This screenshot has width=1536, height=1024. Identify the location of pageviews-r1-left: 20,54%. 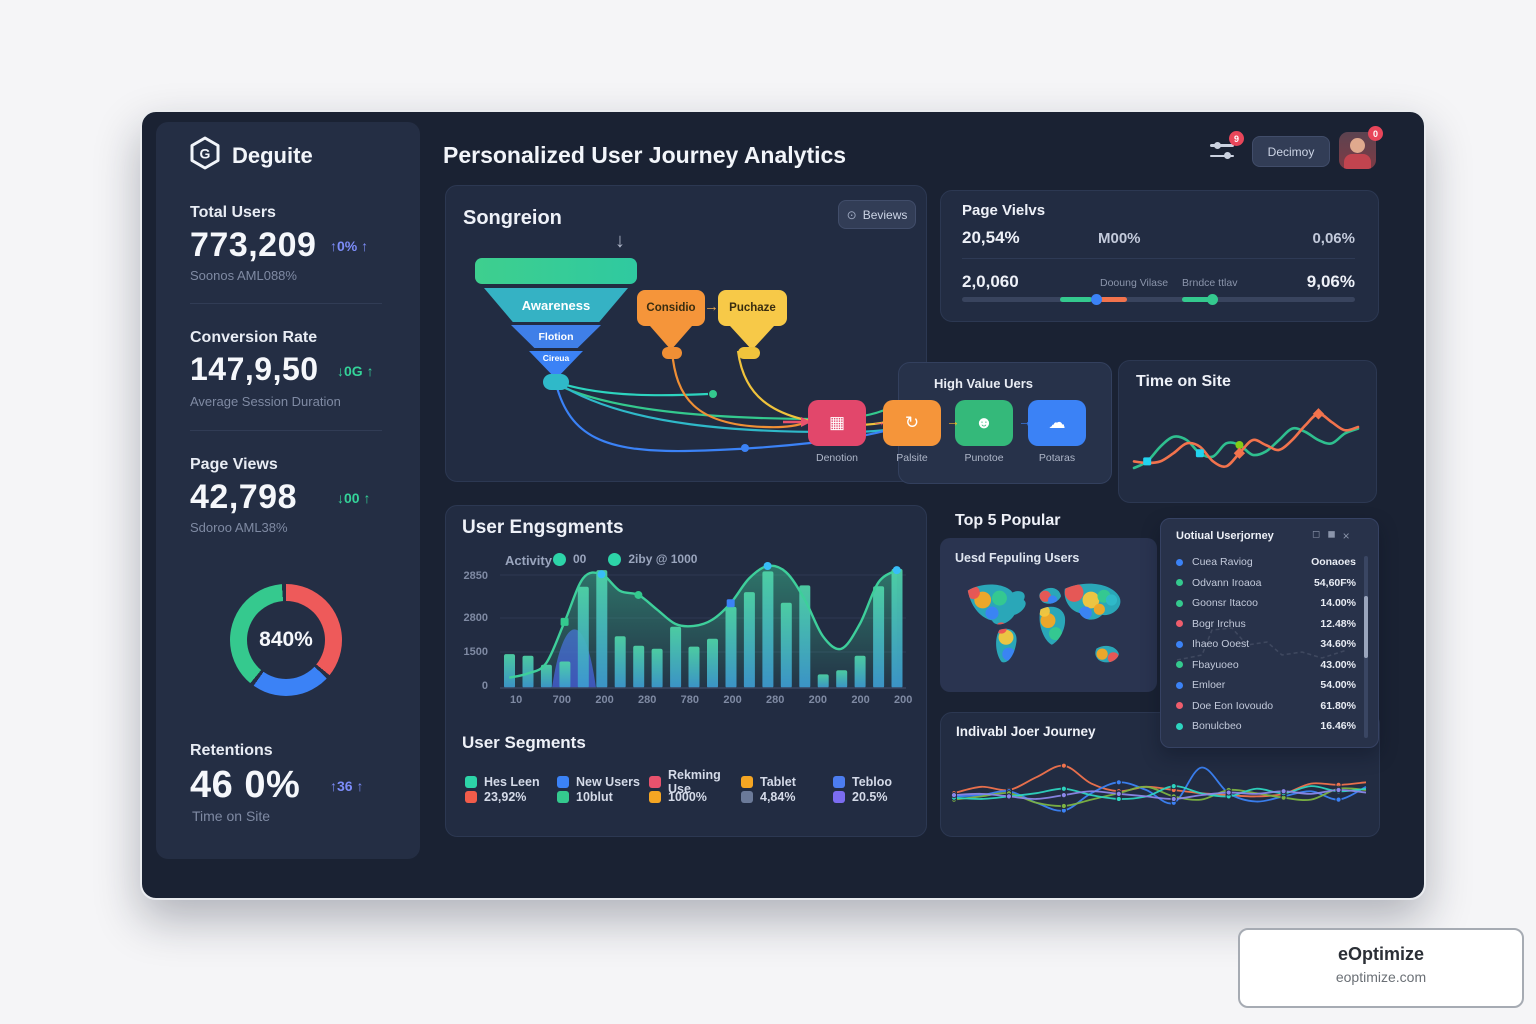
(991, 237).